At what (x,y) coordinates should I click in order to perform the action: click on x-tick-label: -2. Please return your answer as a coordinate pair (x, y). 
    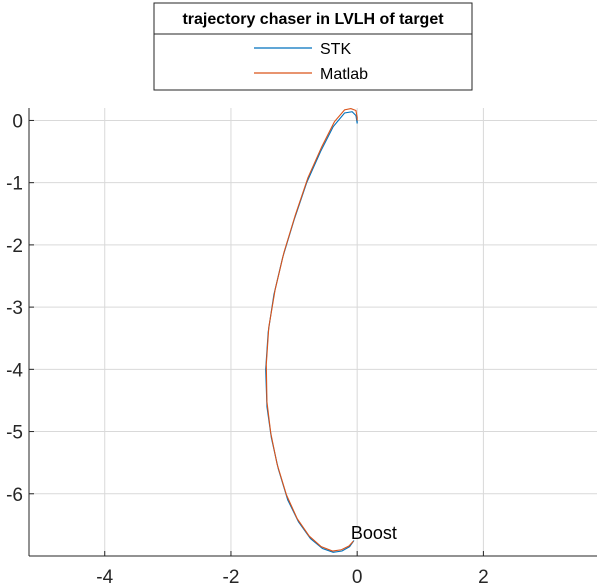
    Looking at the image, I should click on (231, 577).